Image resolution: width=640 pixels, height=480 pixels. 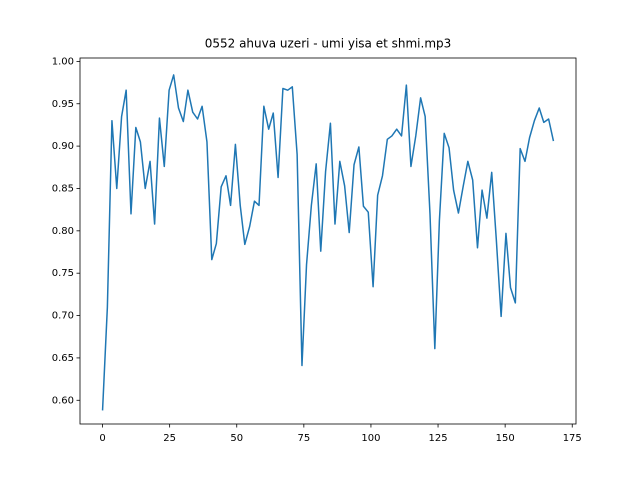 I want to click on y-tick-label: 0.70, so click(x=63, y=316).